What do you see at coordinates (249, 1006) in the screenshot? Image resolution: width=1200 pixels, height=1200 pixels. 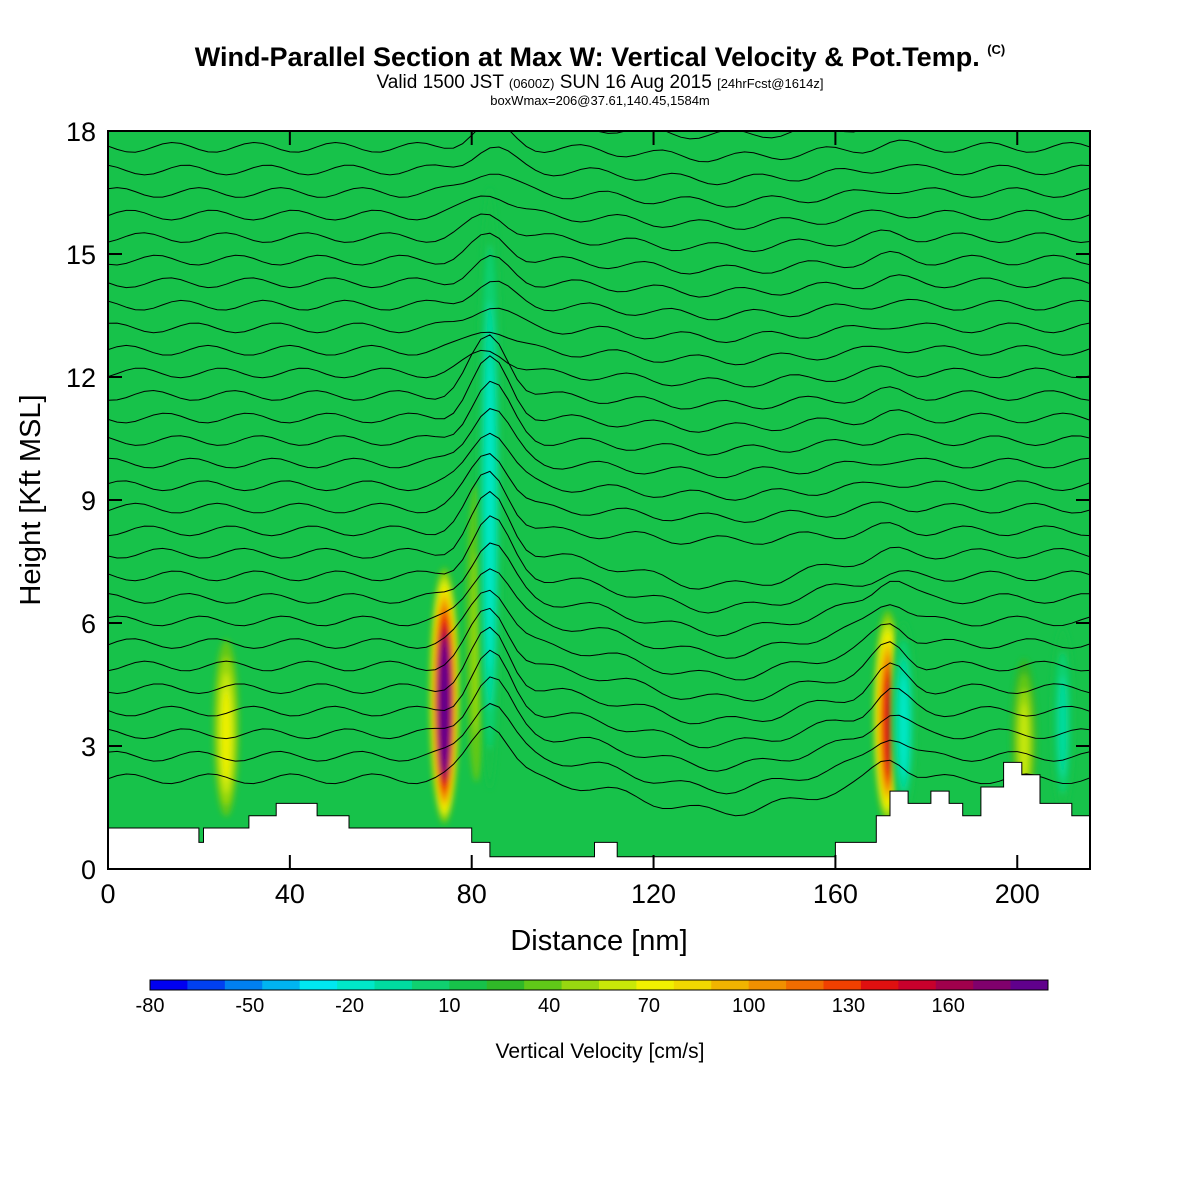 I see `colorbar-label: -50` at bounding box center [249, 1006].